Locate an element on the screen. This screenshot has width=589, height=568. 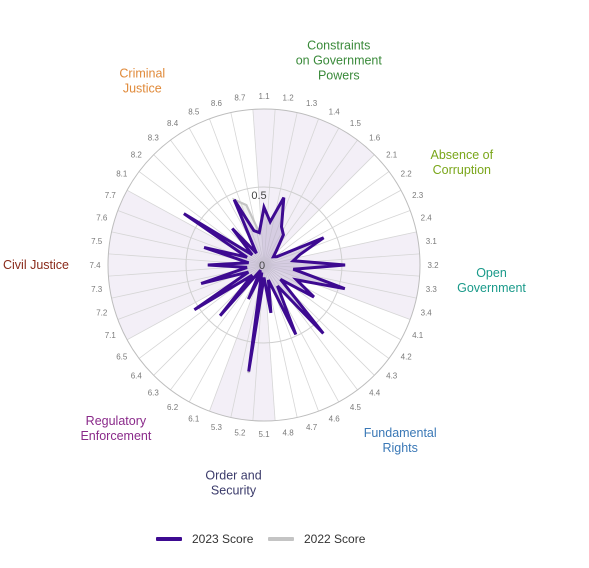
legend-item-2023: 2023 Score is located at coordinates (204, 539).